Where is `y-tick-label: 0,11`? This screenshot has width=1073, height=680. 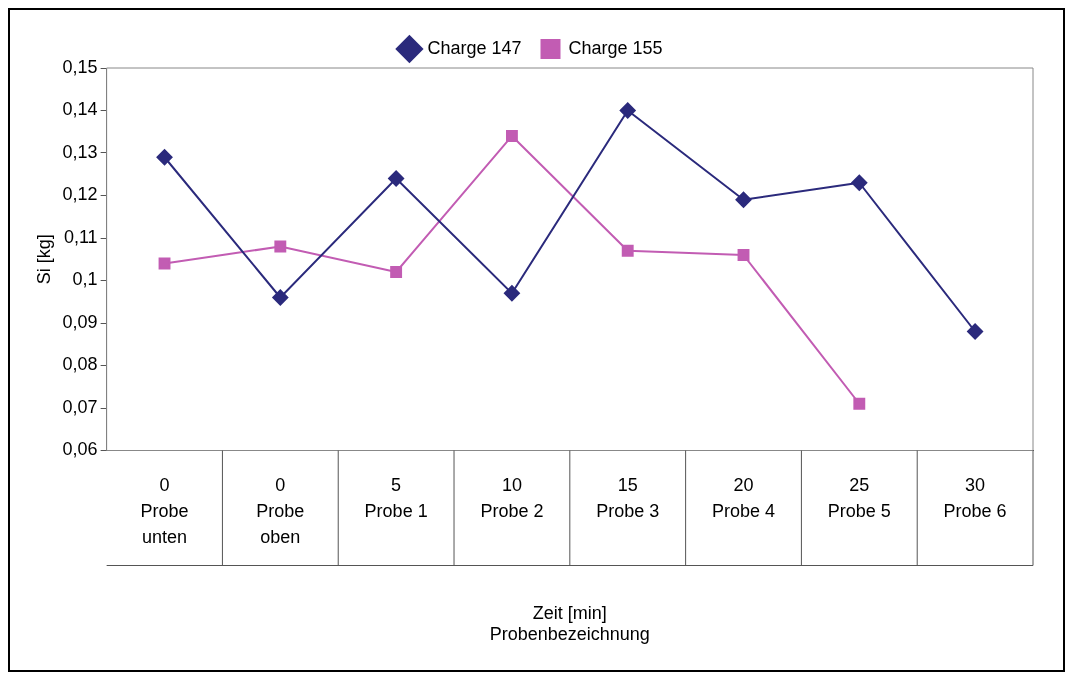
y-tick-label: 0,11 is located at coordinates (80, 236).